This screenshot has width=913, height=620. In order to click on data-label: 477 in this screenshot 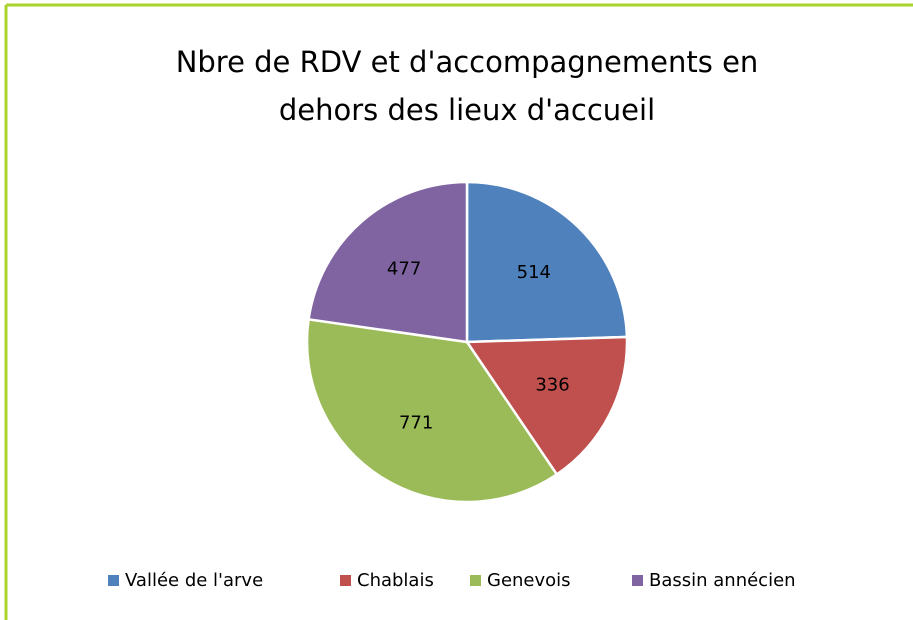, I will do `click(404, 268)`.